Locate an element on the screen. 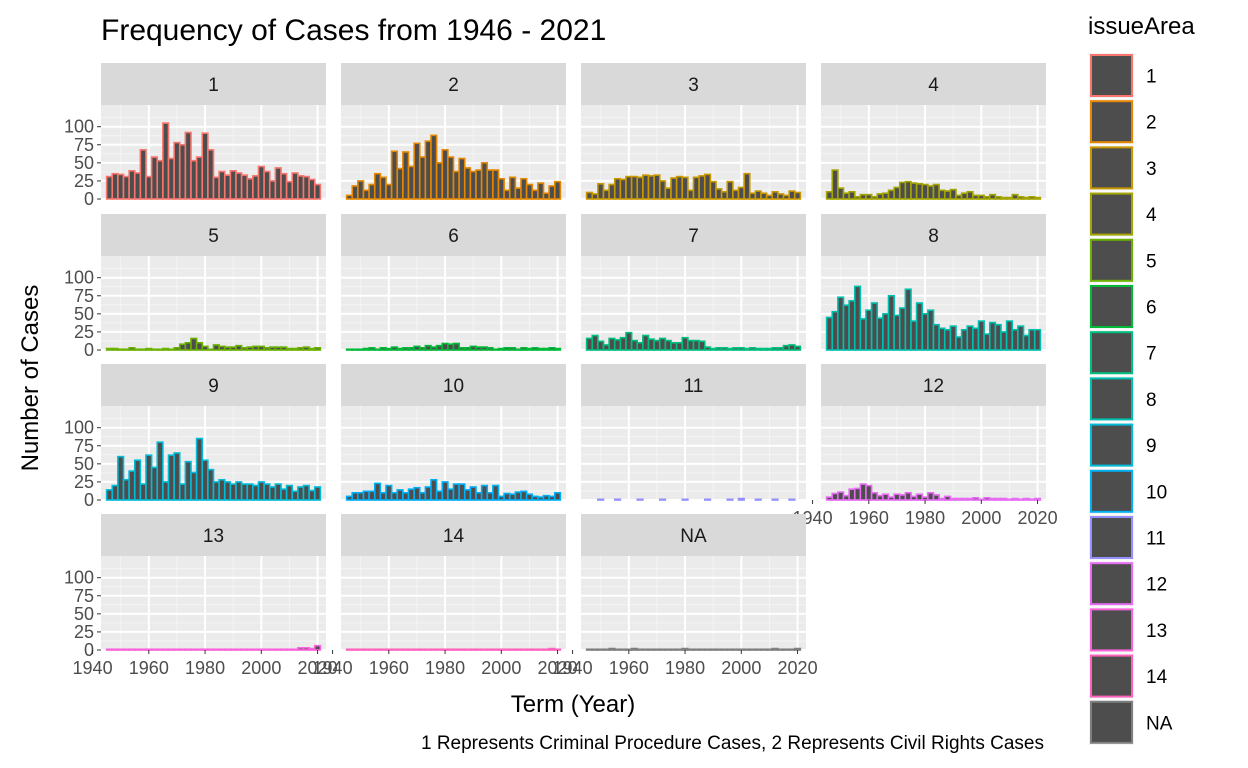 This screenshot has height=768, width=1248. y-tick-label: 100 is located at coordinates (79, 278).